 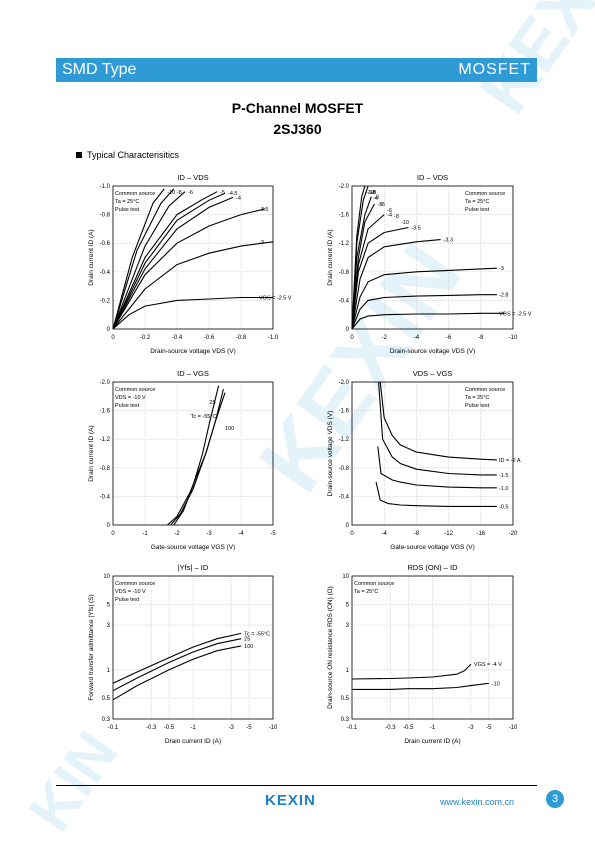 I want to click on series-label: 100, so click(x=229, y=429).